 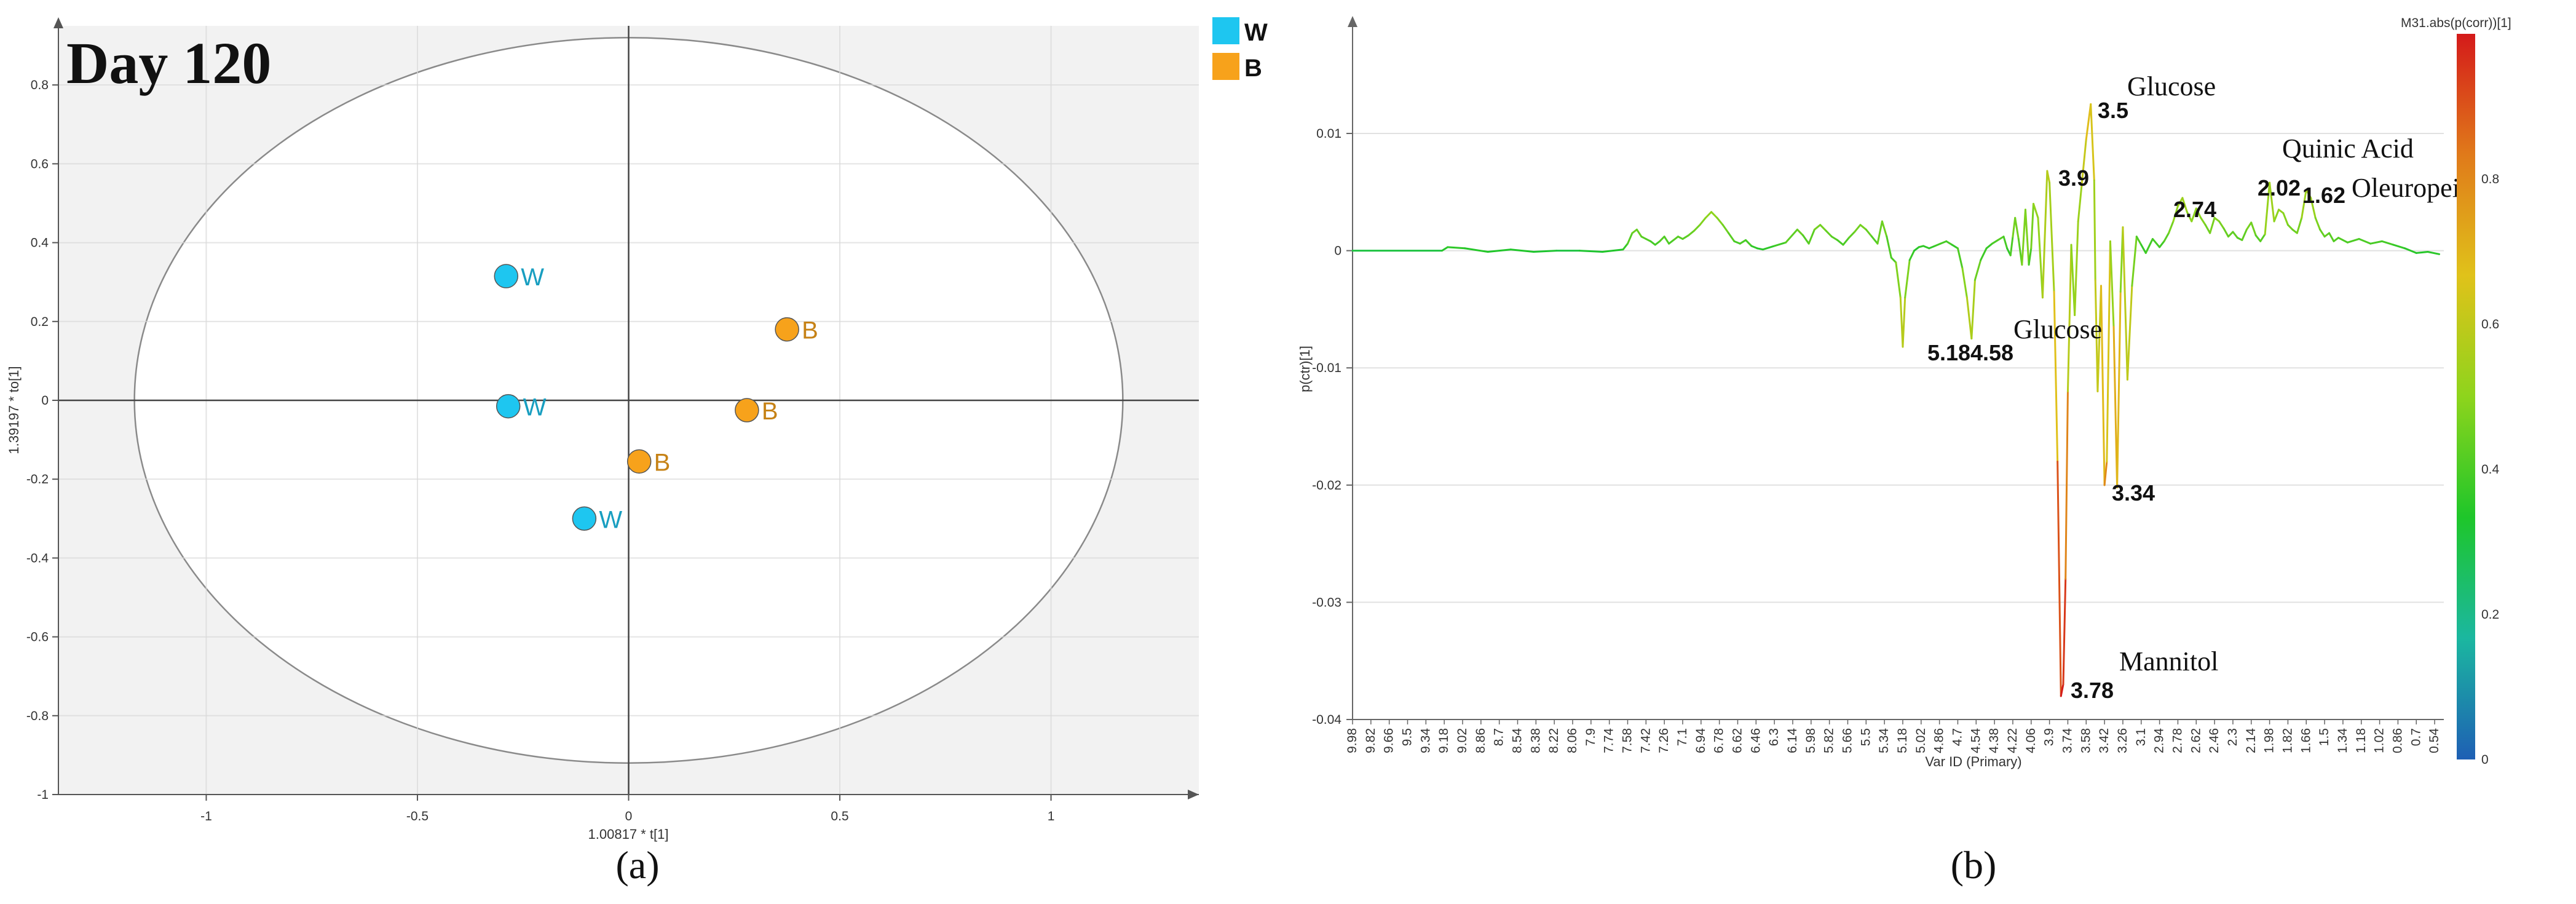 What do you see at coordinates (1462, 740) in the screenshot?
I see `loading-x-tick-label: 9.02` at bounding box center [1462, 740].